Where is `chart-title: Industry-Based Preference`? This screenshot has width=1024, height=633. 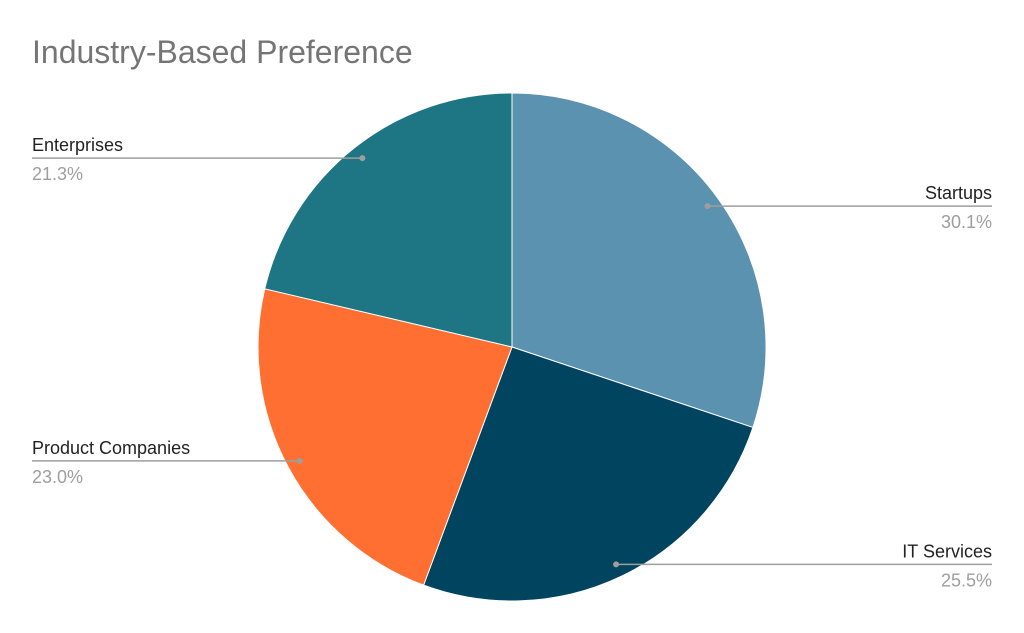
chart-title: Industry-Based Preference is located at coordinates (222, 52).